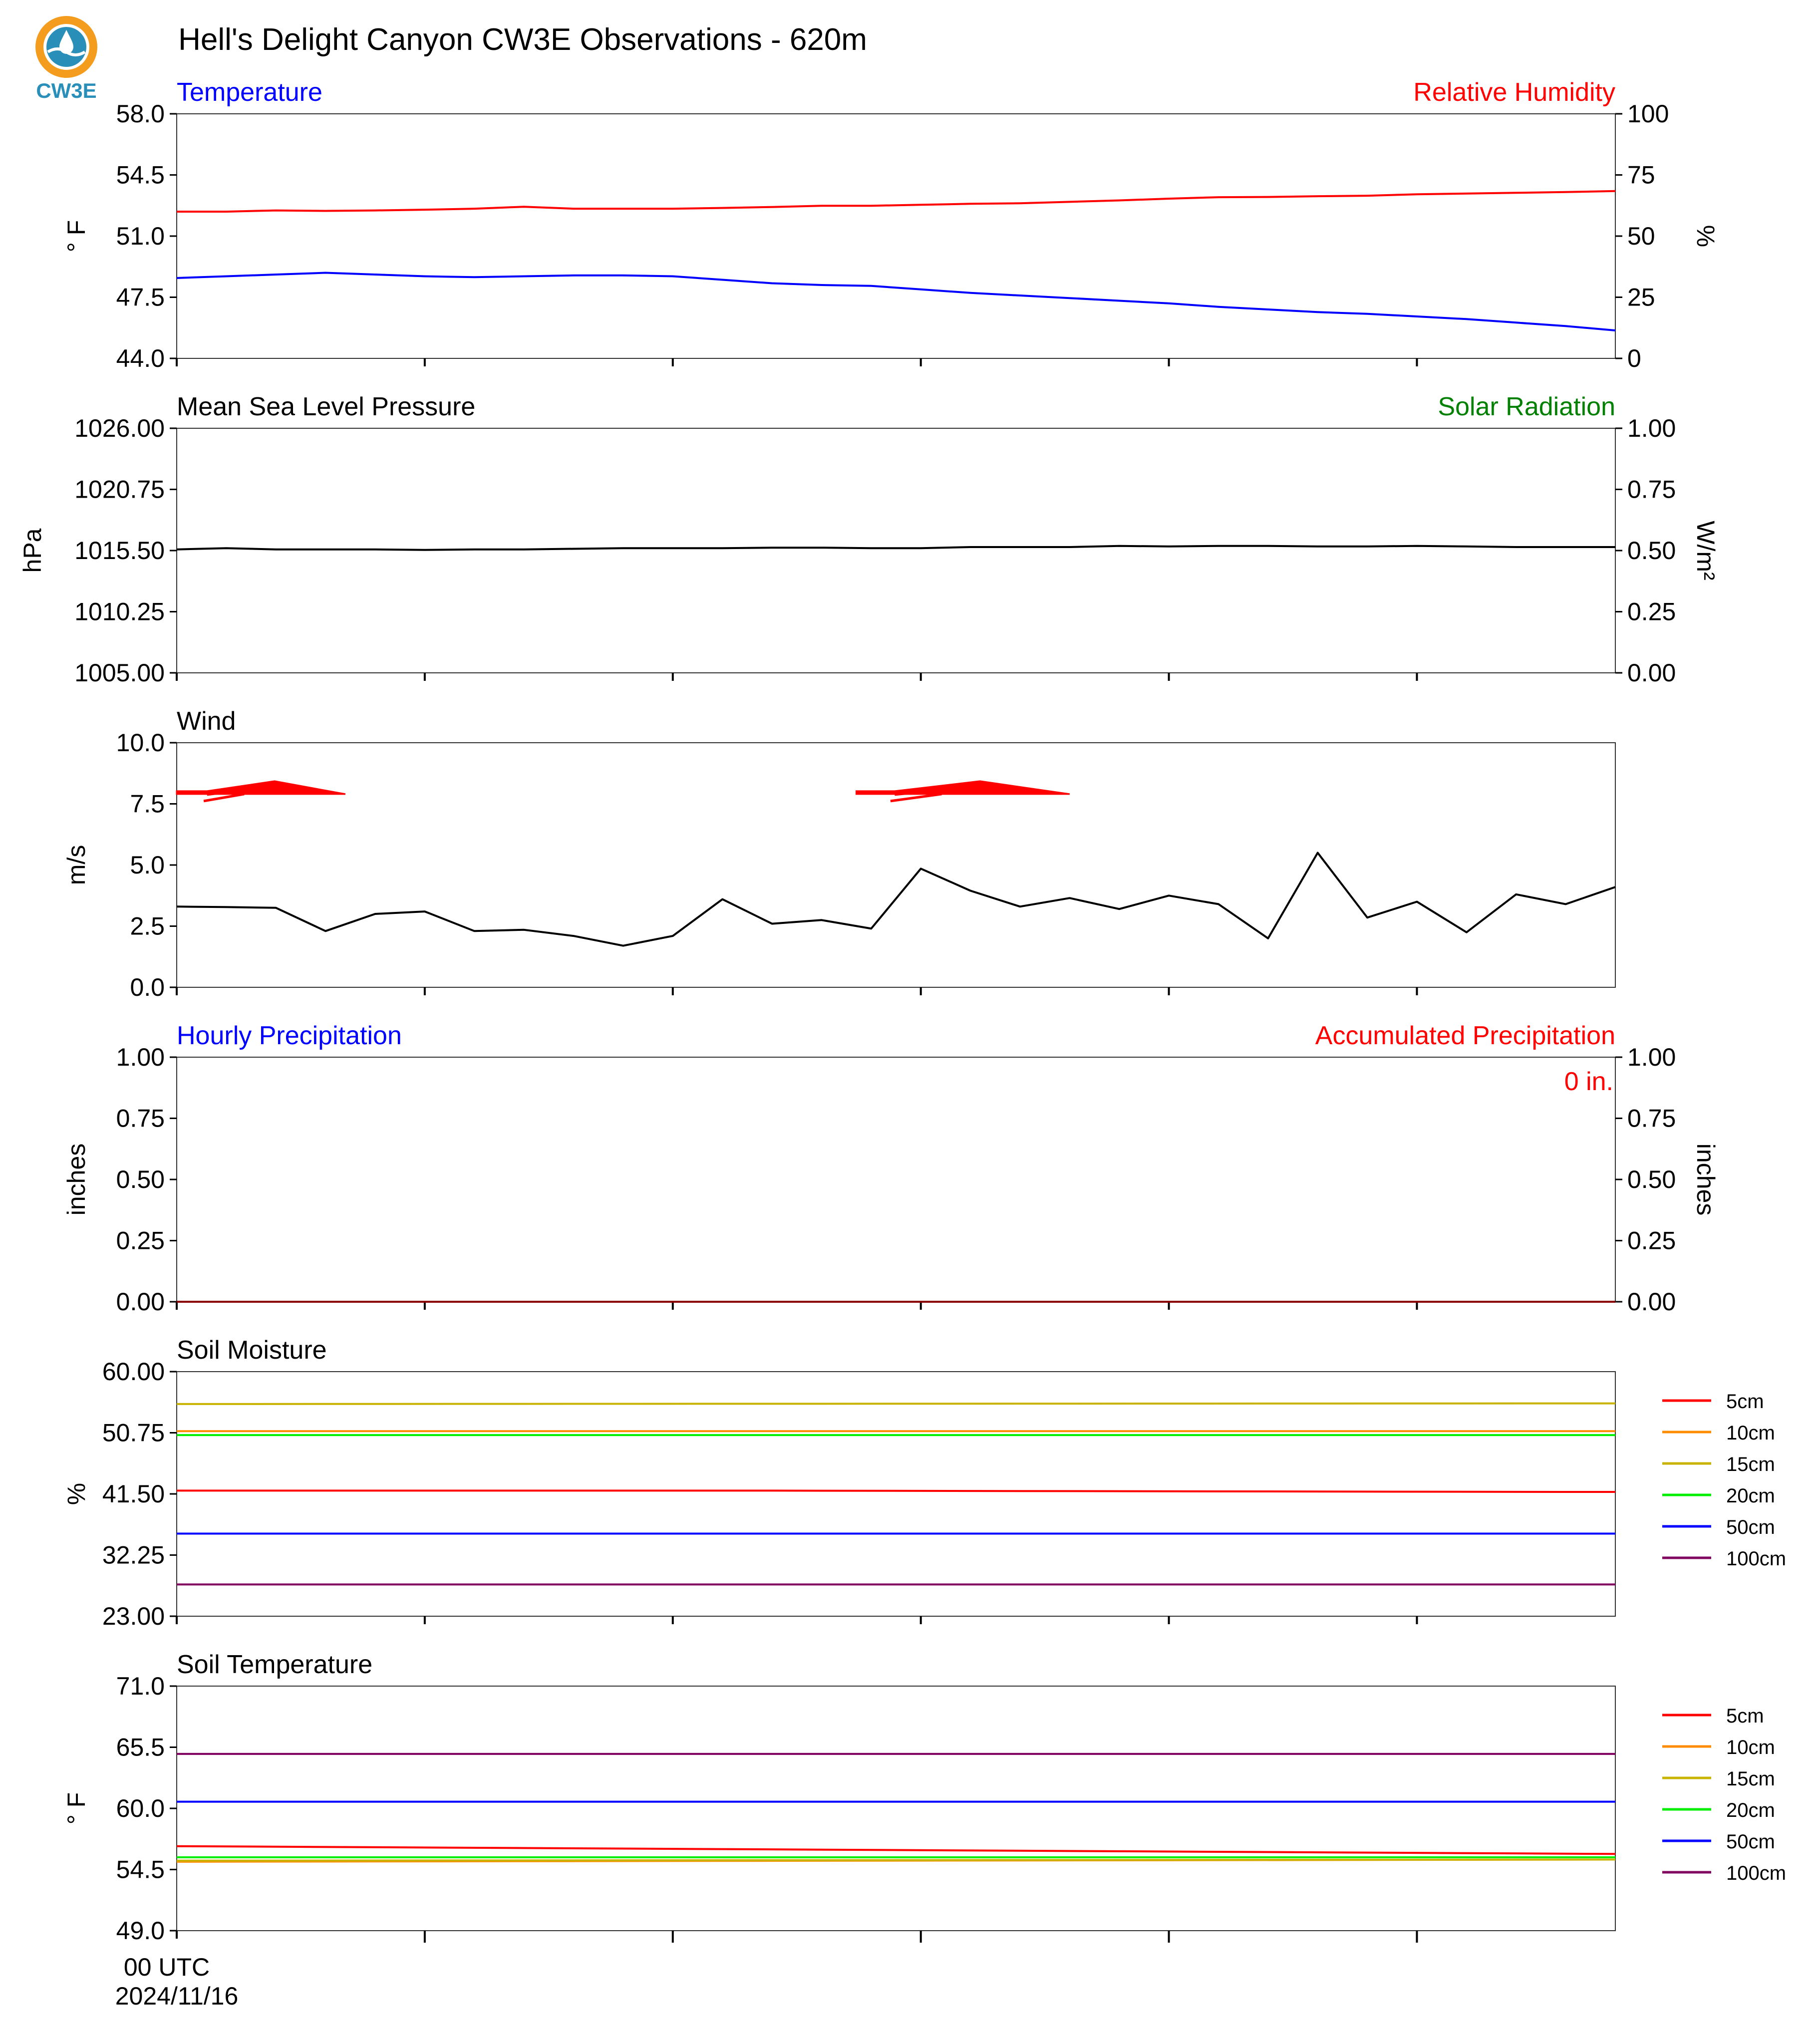 Image resolution: width=1820 pixels, height=2028 pixels. Describe the element at coordinates (140, 1686) in the screenshot. I see `y-tick-label: 71.0` at that location.